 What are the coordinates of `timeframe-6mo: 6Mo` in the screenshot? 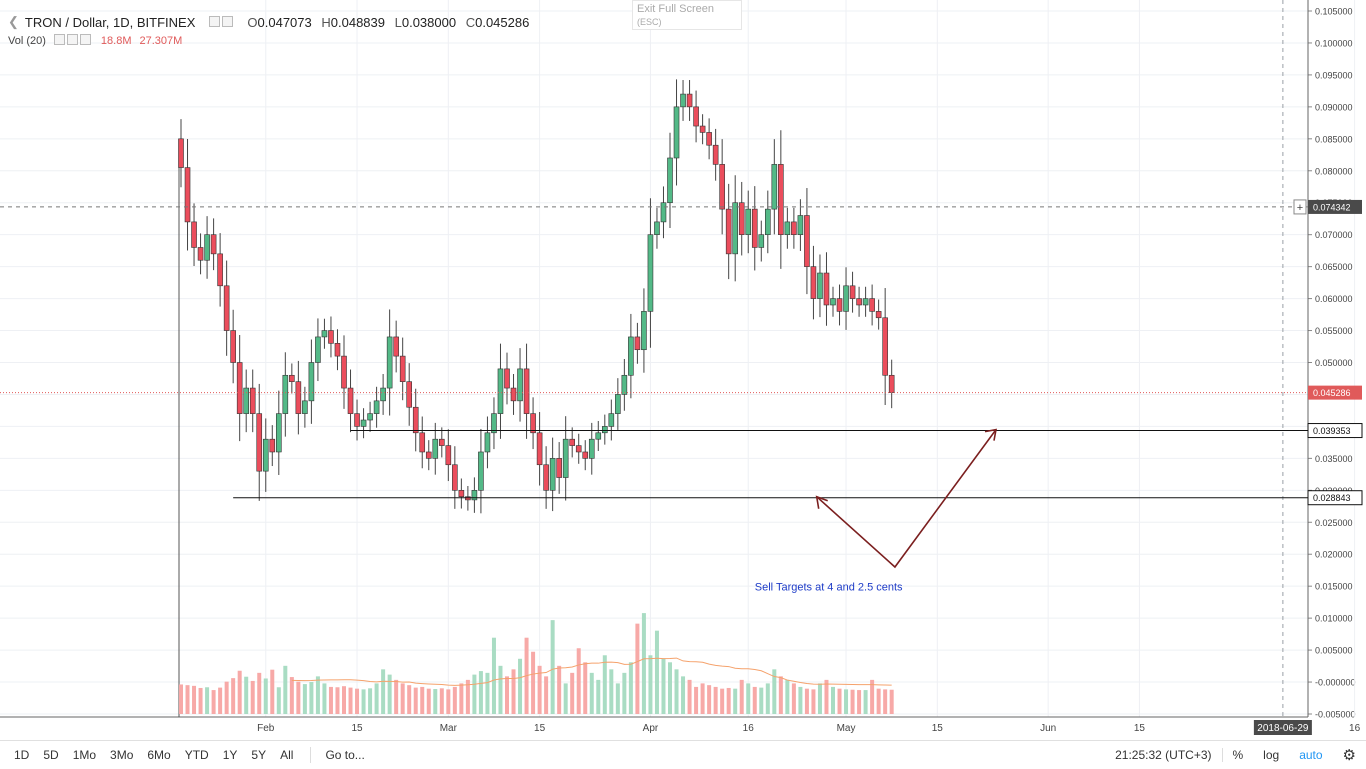 It's located at (159, 755).